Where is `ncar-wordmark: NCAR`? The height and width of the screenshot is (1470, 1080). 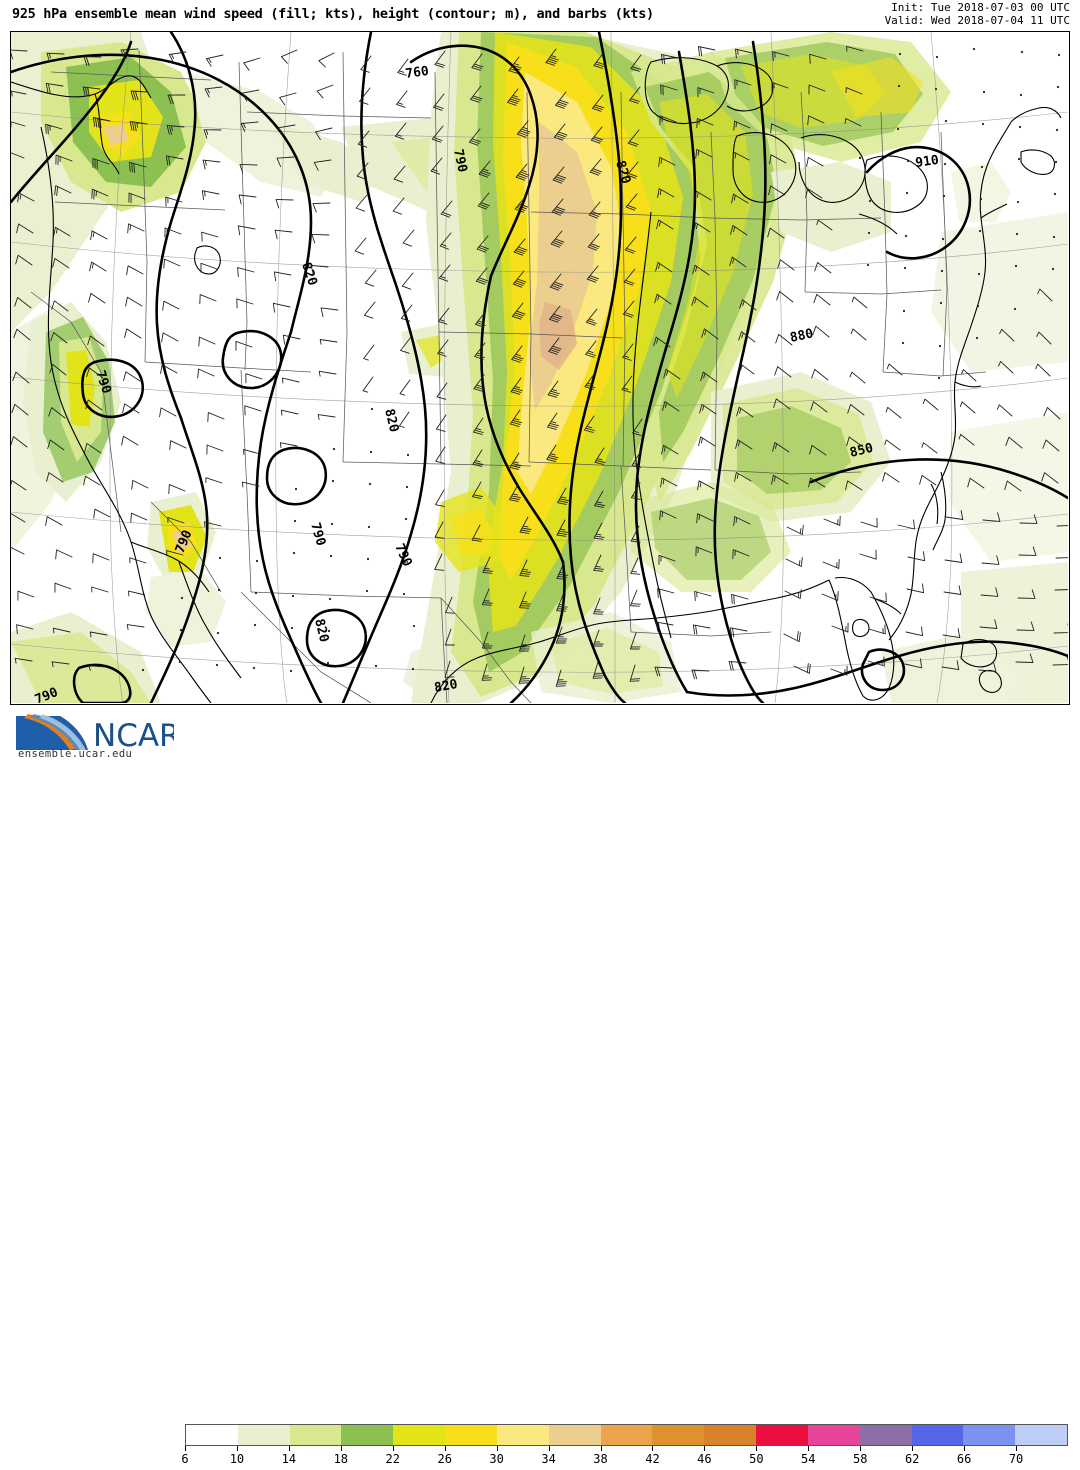
ncar-wordmark: NCAR is located at coordinates (133, 736).